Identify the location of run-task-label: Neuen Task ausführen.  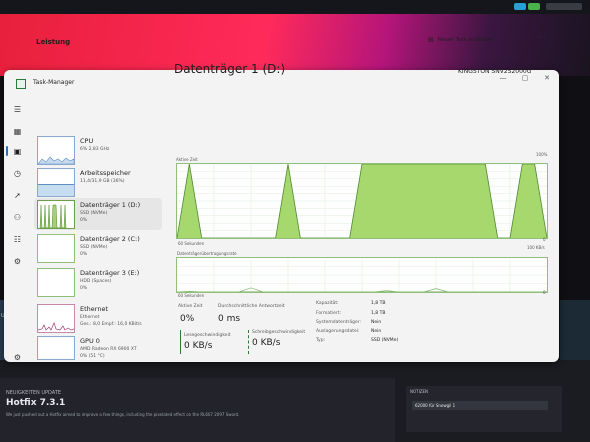
(465, 40).